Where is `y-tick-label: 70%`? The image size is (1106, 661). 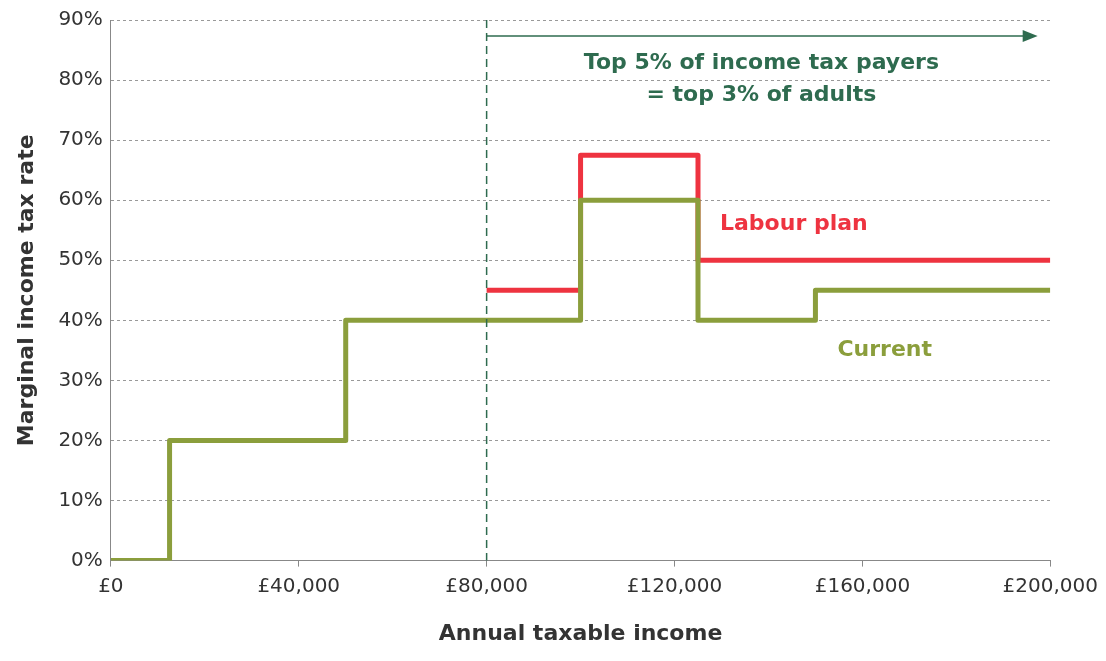 y-tick-label: 70% is located at coordinates (80, 138).